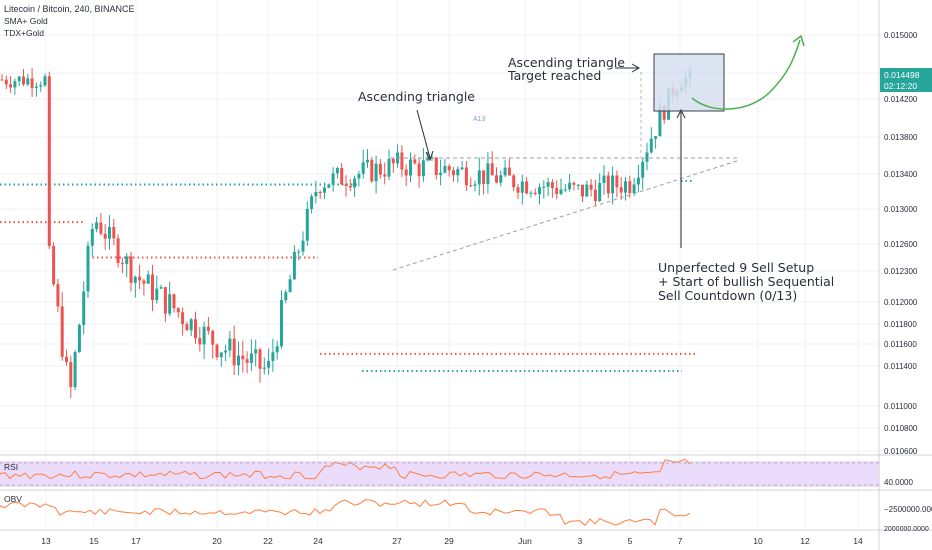  I want to click on y-tick-label: 0.012300, so click(901, 271).